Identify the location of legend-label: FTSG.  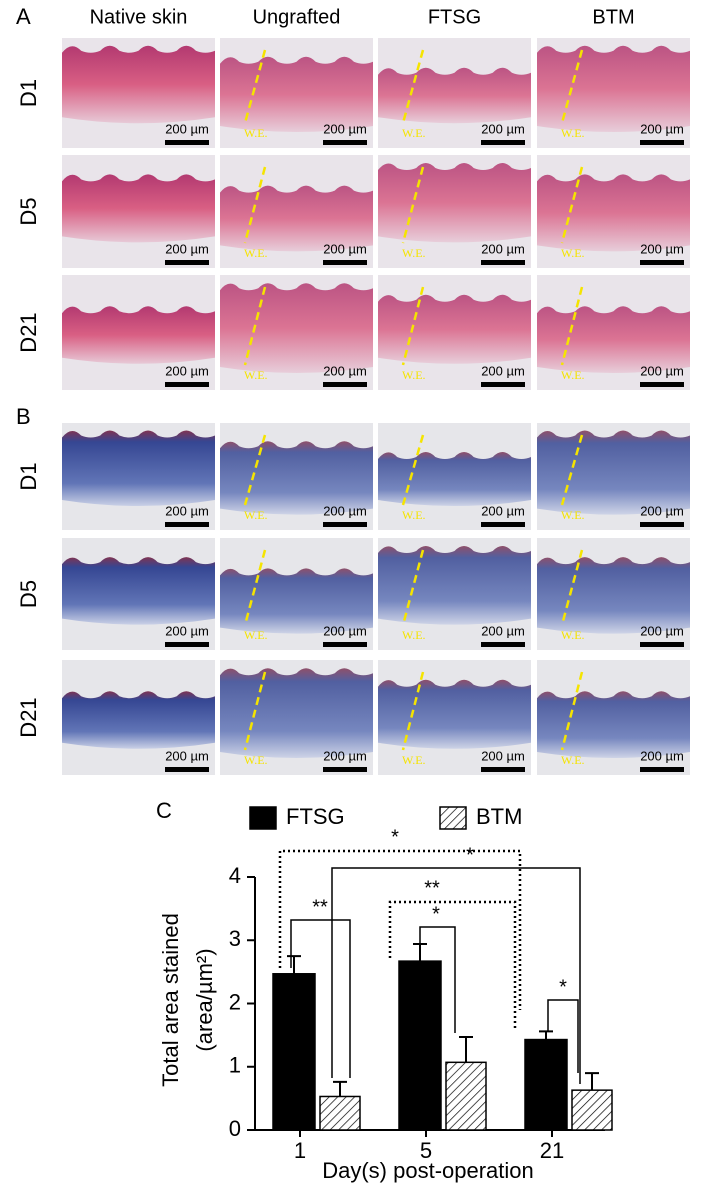
(315, 816).